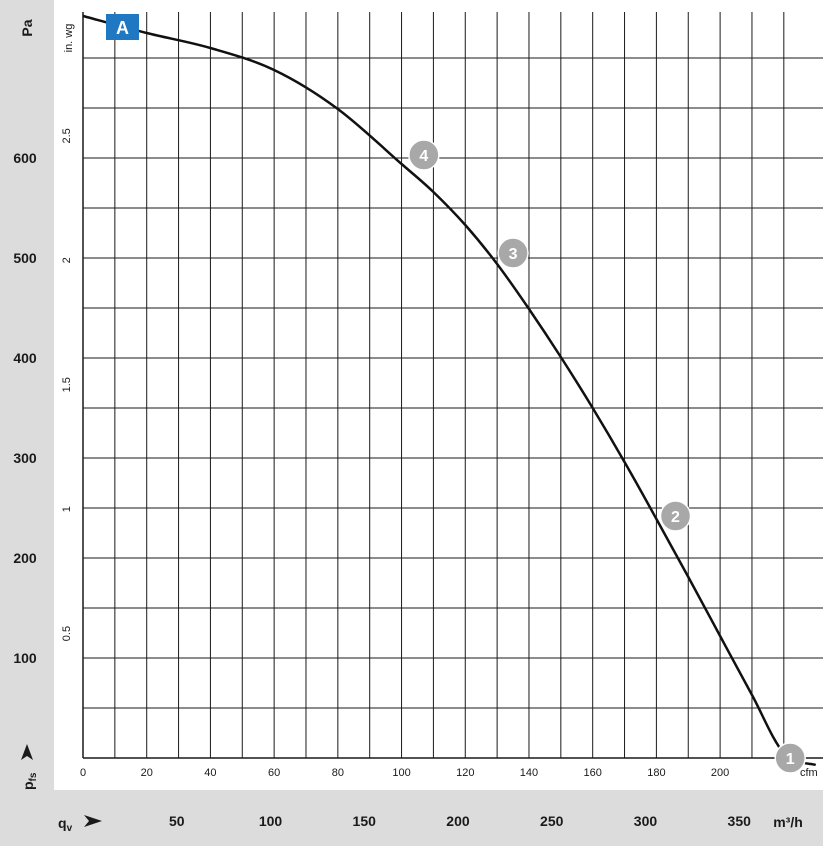 The width and height of the screenshot is (823, 846). I want to click on cfm-unit-label: cfm, so click(809, 773).